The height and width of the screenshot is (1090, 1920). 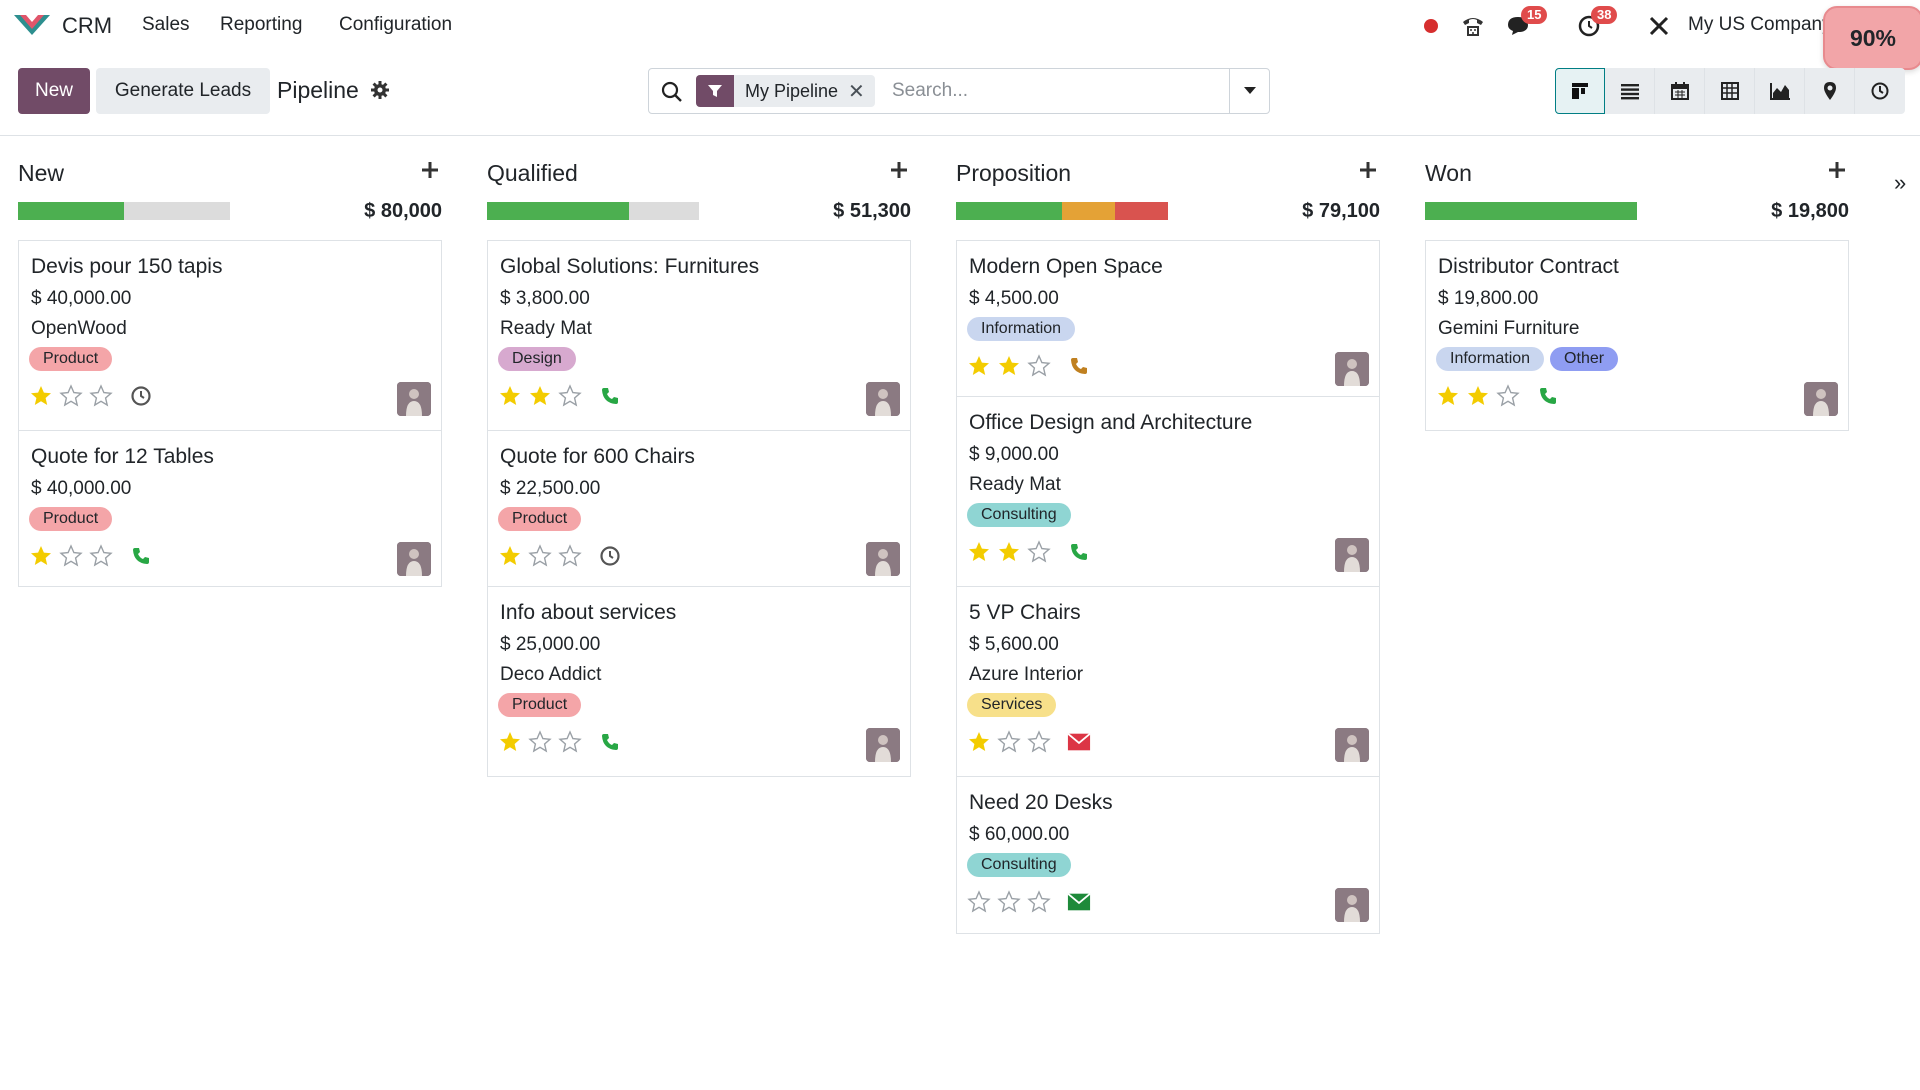 What do you see at coordinates (1880, 91) in the screenshot?
I see `activity-view-button` at bounding box center [1880, 91].